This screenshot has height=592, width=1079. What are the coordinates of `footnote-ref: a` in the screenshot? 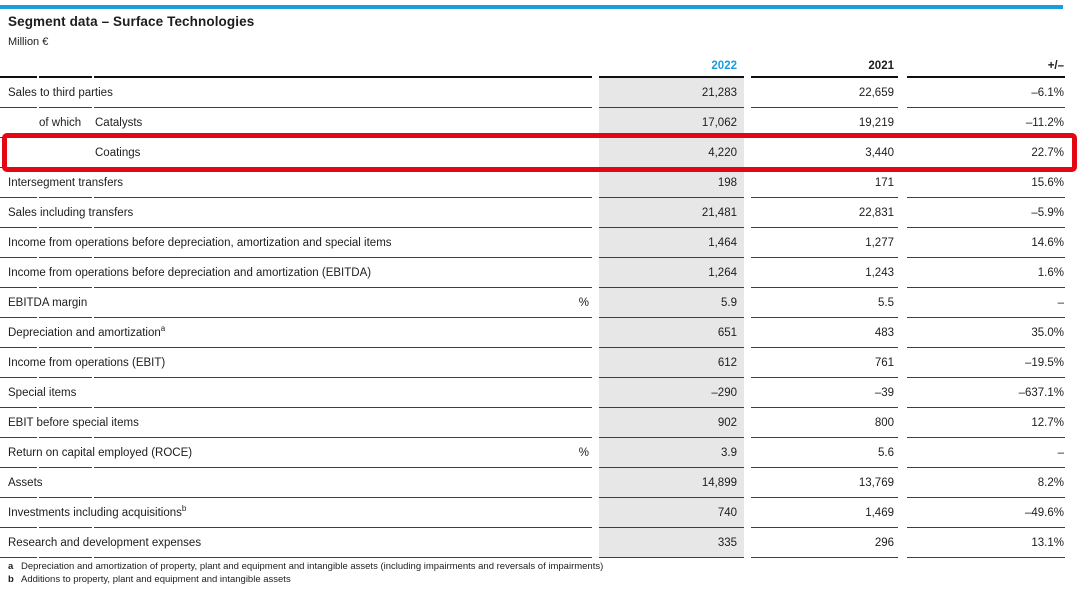 It's located at (163, 328).